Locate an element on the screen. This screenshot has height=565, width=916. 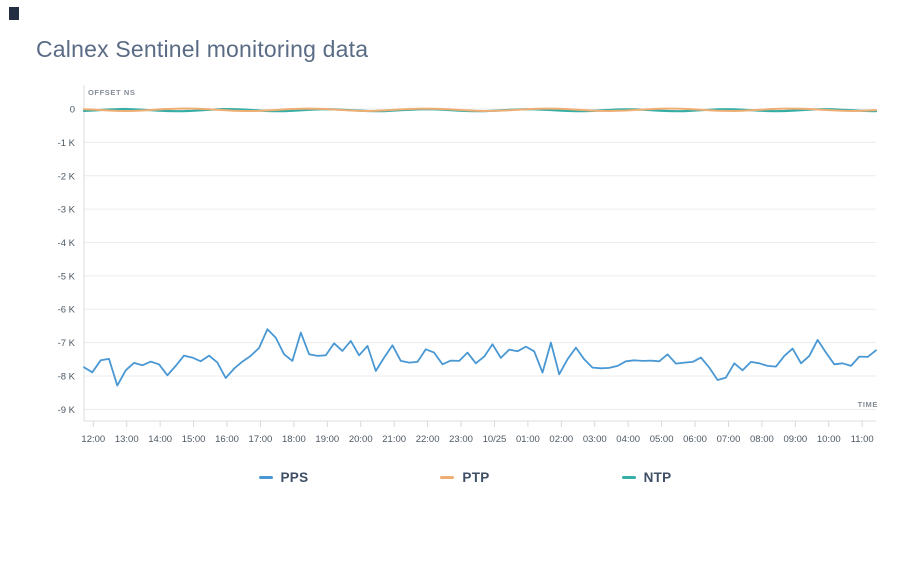
svg-text: 14:00 is located at coordinates (160, 439).